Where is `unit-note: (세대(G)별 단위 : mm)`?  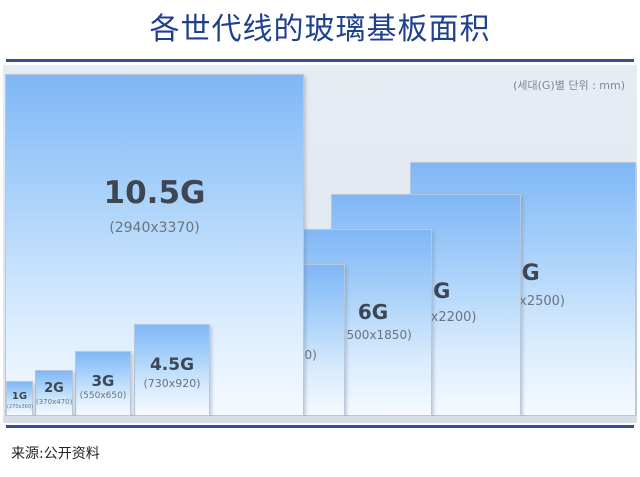
unit-note: (세대(G)별 단위 : mm) is located at coordinates (569, 85).